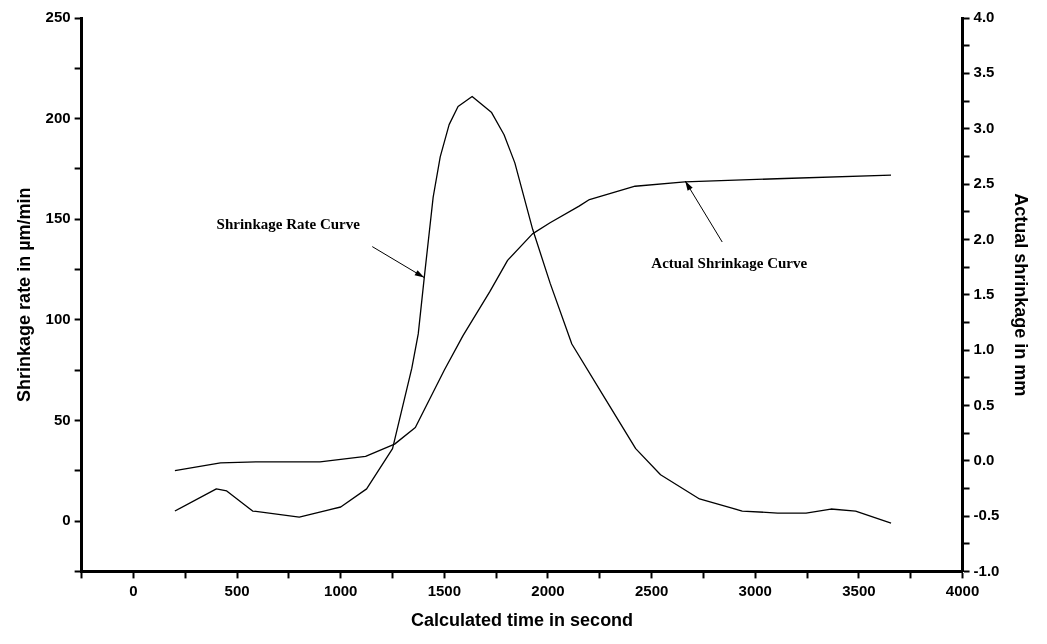 This screenshot has width=1047, height=644. What do you see at coordinates (986, 570) in the screenshot?
I see `y2-tick-label: -1.0` at bounding box center [986, 570].